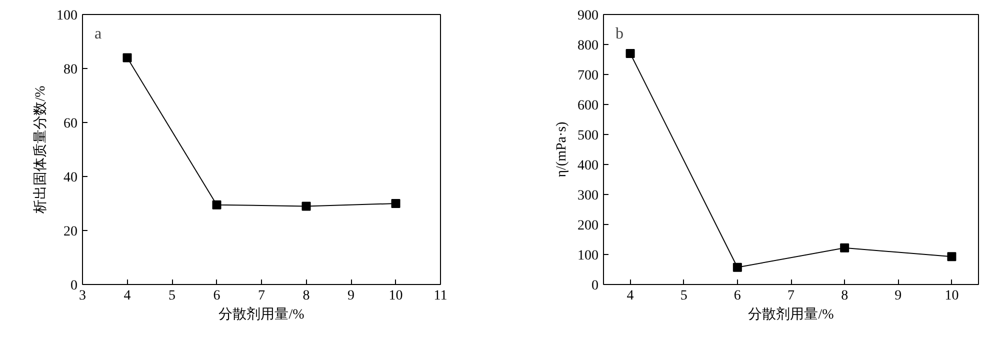 The height and width of the screenshot is (348, 1000). What do you see at coordinates (562, 149) in the screenshot?
I see `y-axis-title: η/(mPa·s)` at bounding box center [562, 149].